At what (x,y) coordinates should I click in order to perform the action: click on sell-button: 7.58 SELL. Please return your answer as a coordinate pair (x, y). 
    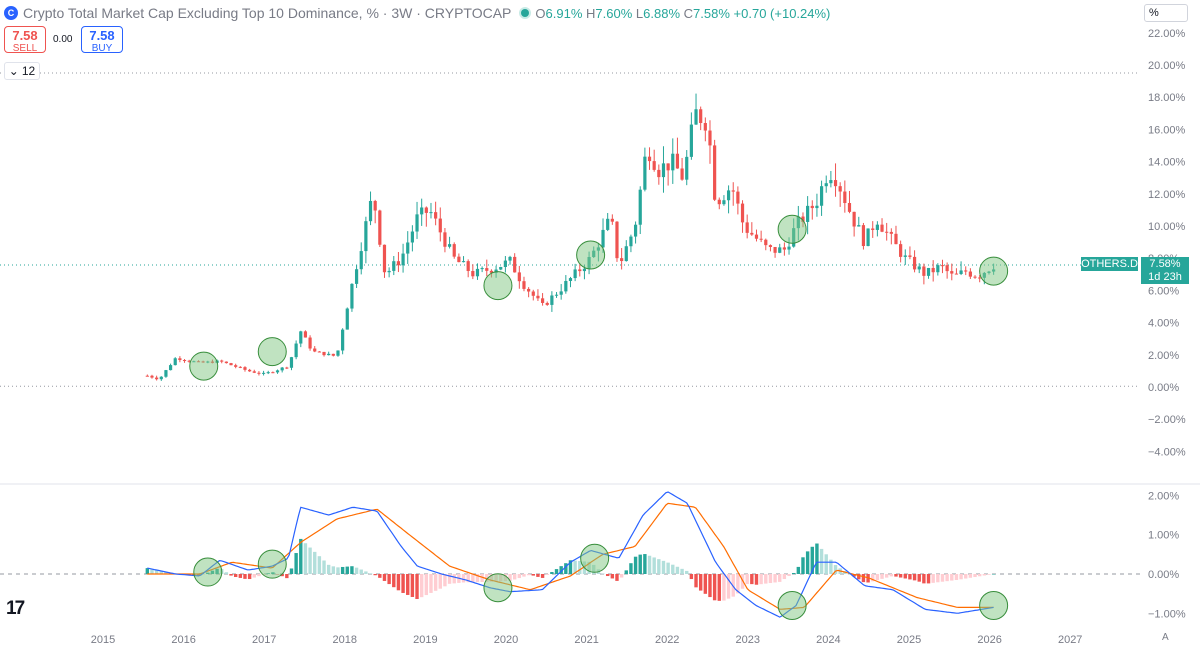
    Looking at the image, I should click on (25, 40).